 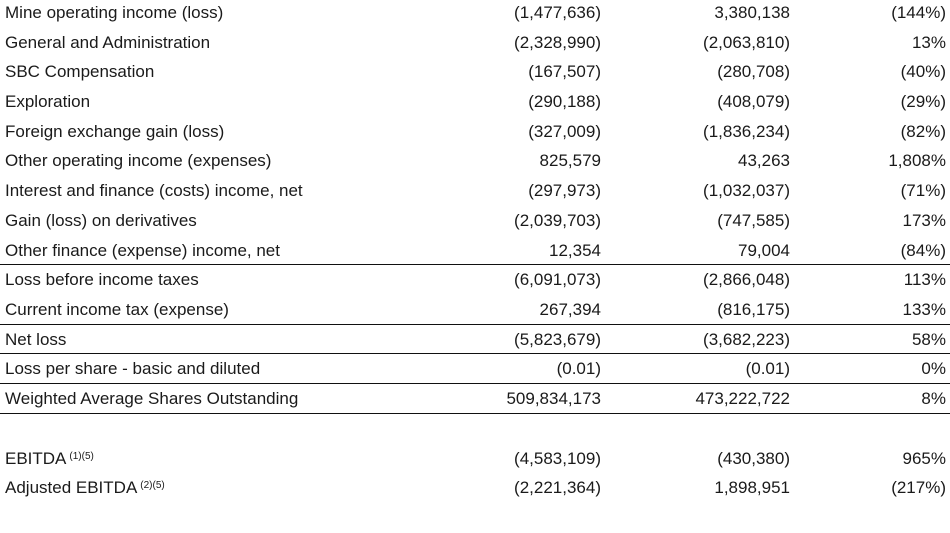 What do you see at coordinates (564, 191) in the screenshot?
I see `current-period-value: (297,973)` at bounding box center [564, 191].